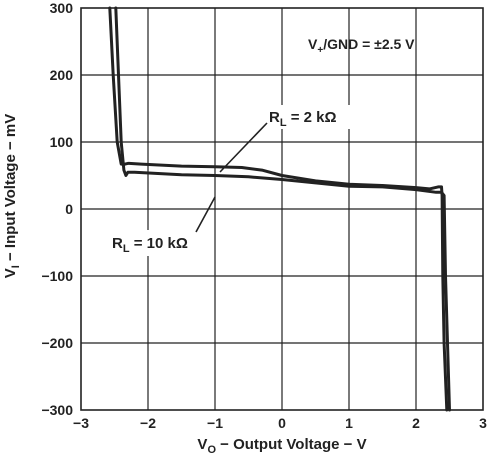  Describe the element at coordinates (313, 44) in the screenshot. I see `supply-annotation-main: V` at that location.